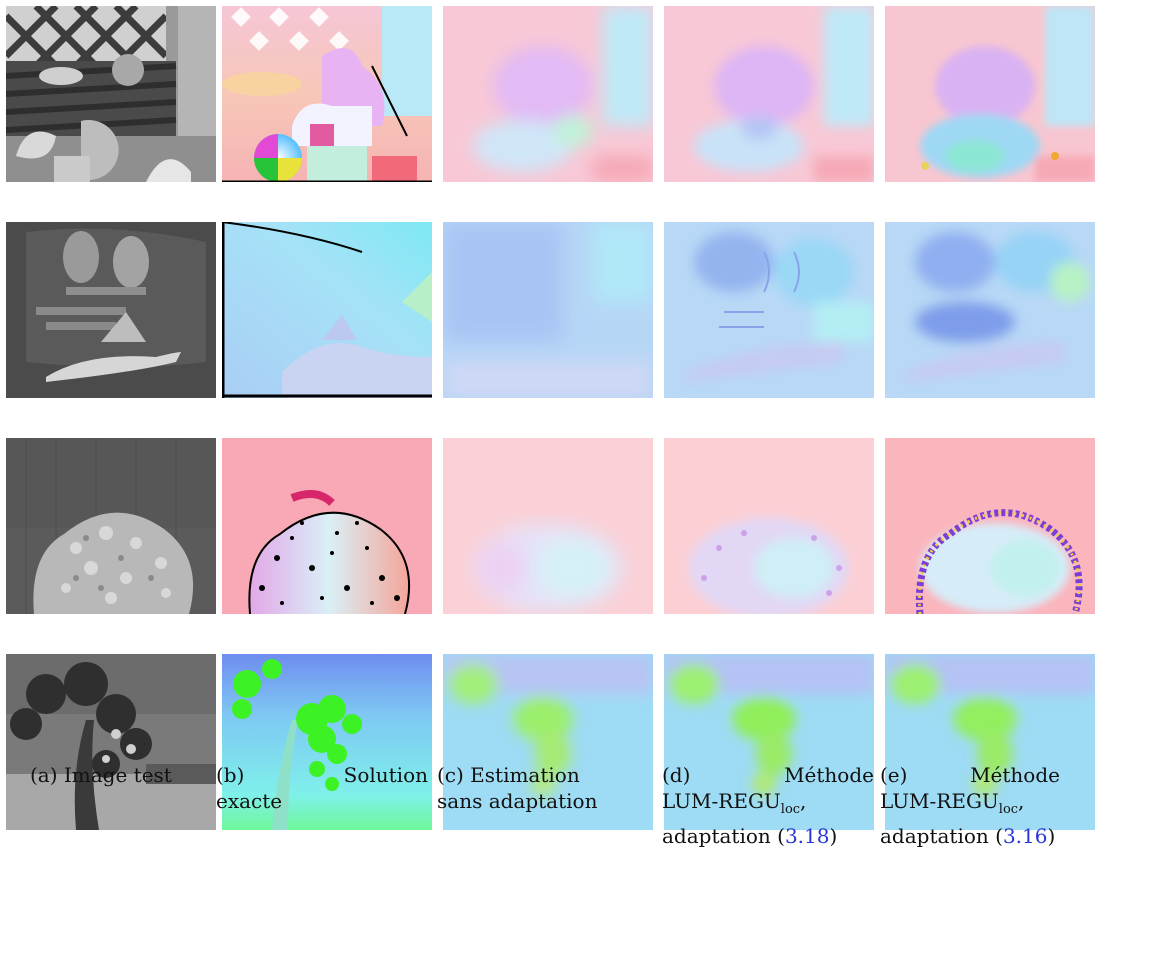 The image size is (1149, 965). I want to click on caption-d-sub: loc, so click(790, 809).